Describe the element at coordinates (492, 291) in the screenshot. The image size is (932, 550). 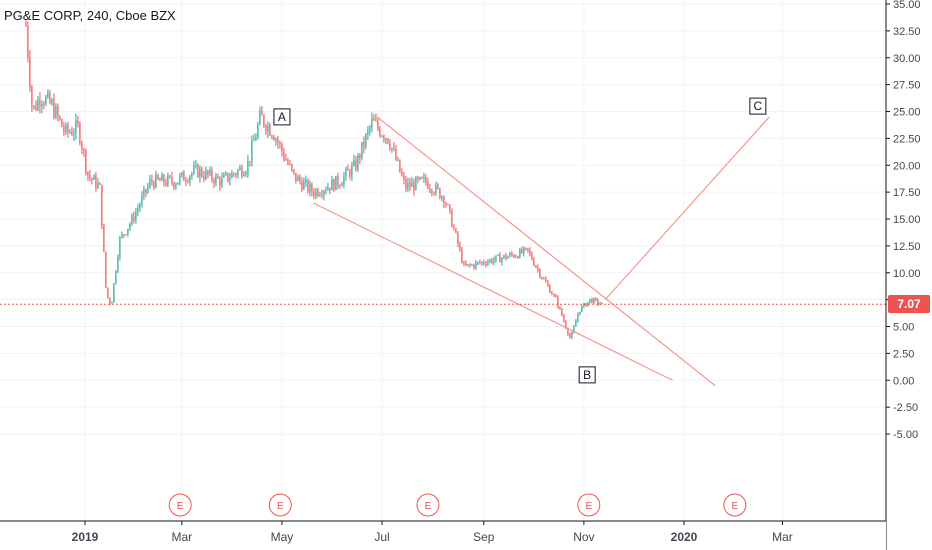
I see `trendline-lower-channel` at that location.